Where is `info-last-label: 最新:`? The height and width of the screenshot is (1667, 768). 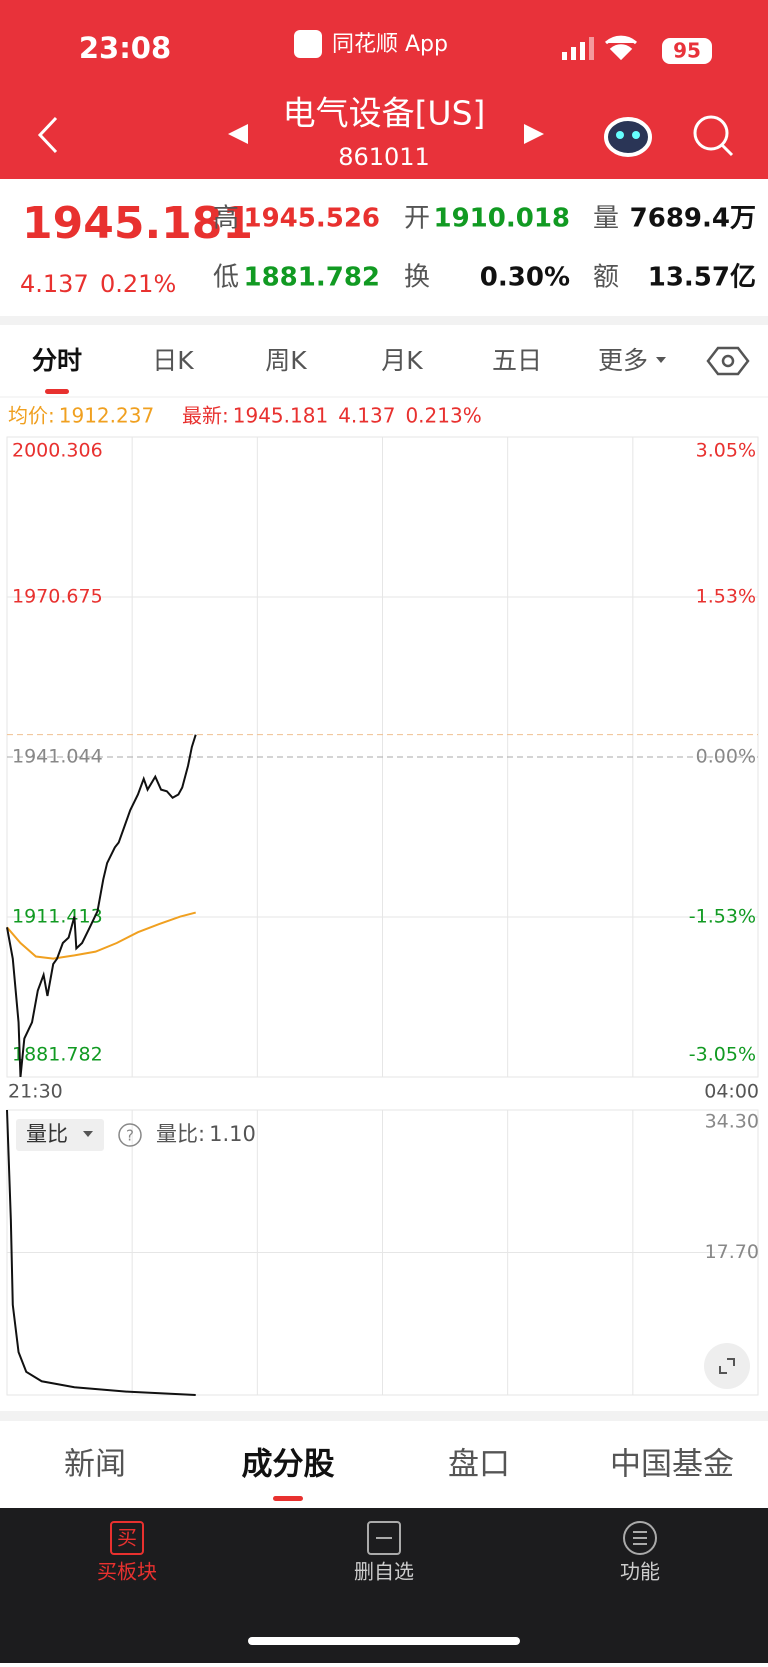 info-last-label: 最新: is located at coordinates (205, 416).